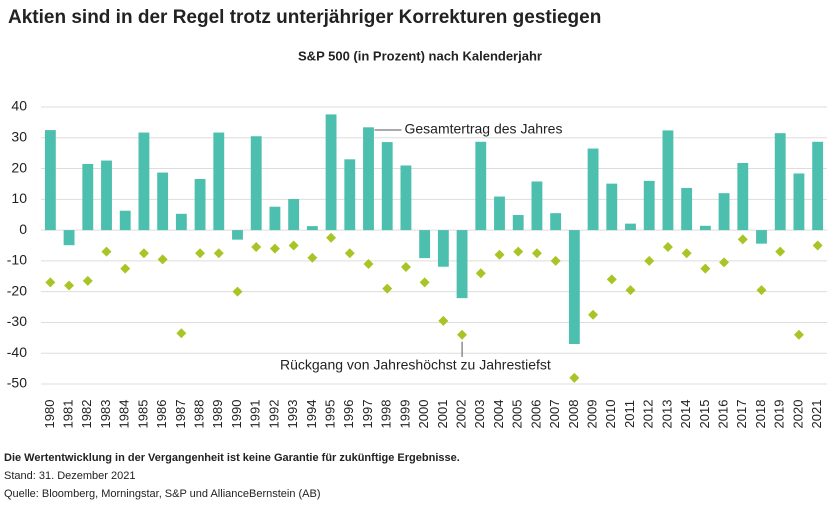 Image resolution: width=840 pixels, height=509 pixels. What do you see at coordinates (68, 414) in the screenshot?
I see `x-tick-label: 1981` at bounding box center [68, 414].